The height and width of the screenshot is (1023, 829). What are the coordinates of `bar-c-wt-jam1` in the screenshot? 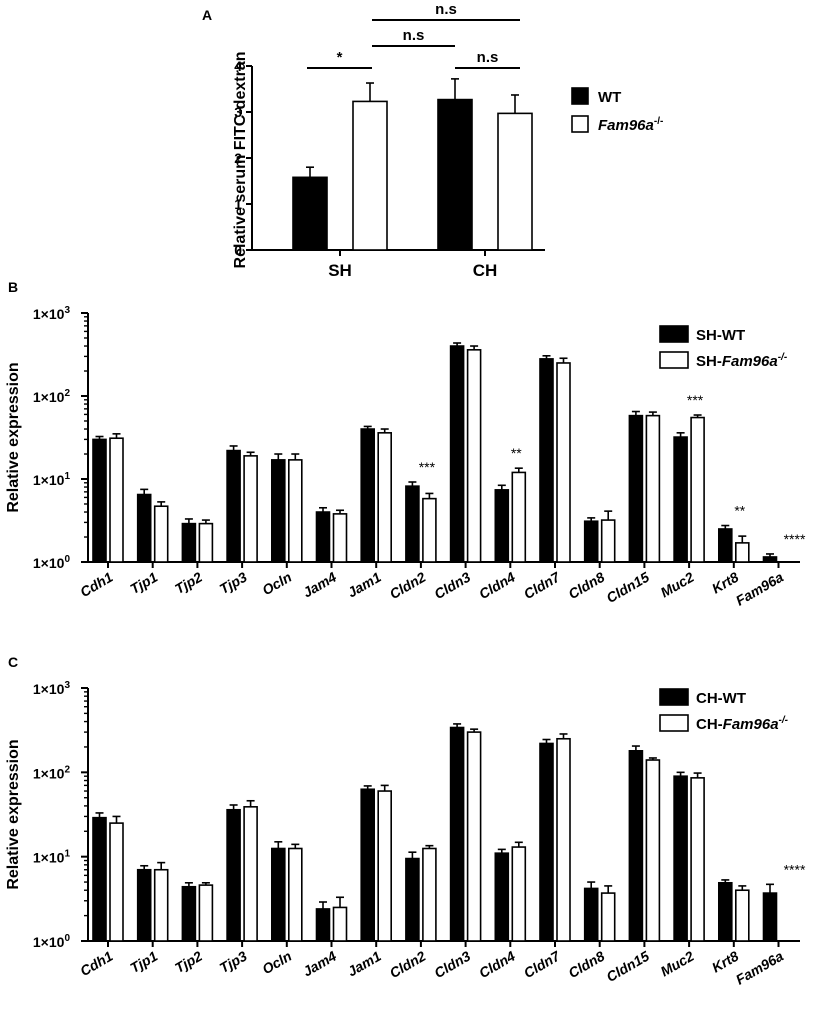 It's located at (368, 865).